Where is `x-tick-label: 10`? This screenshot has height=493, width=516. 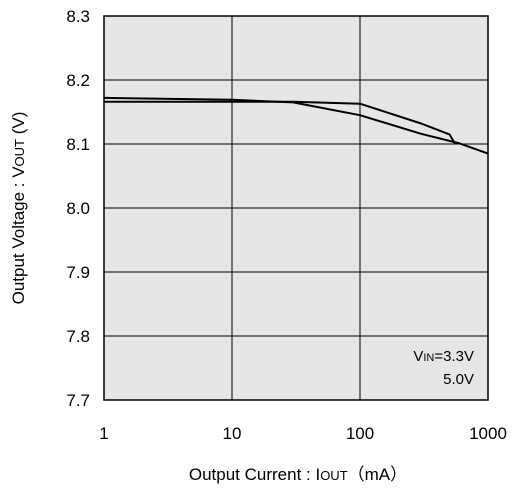 x-tick-label: 10 is located at coordinates (232, 433).